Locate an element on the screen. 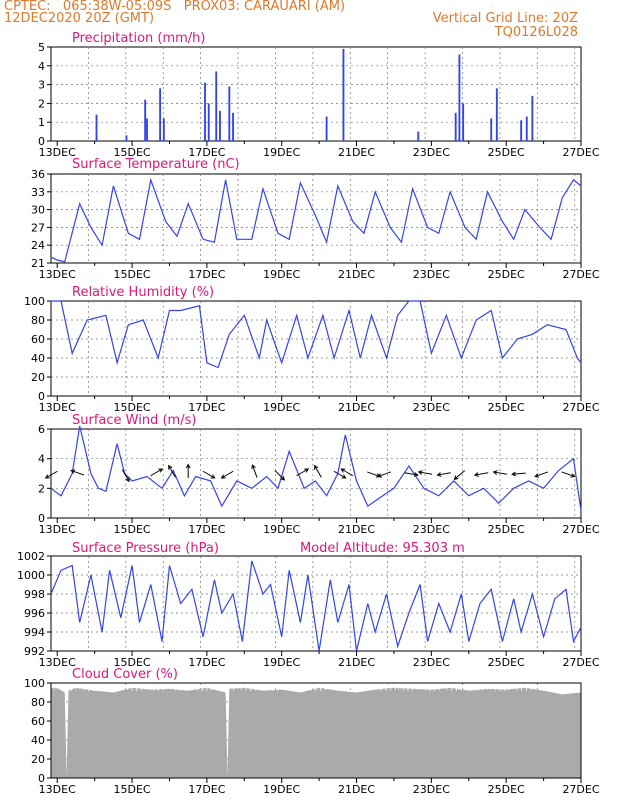  cloud-xtick-label: 15DEC is located at coordinates (132, 789).